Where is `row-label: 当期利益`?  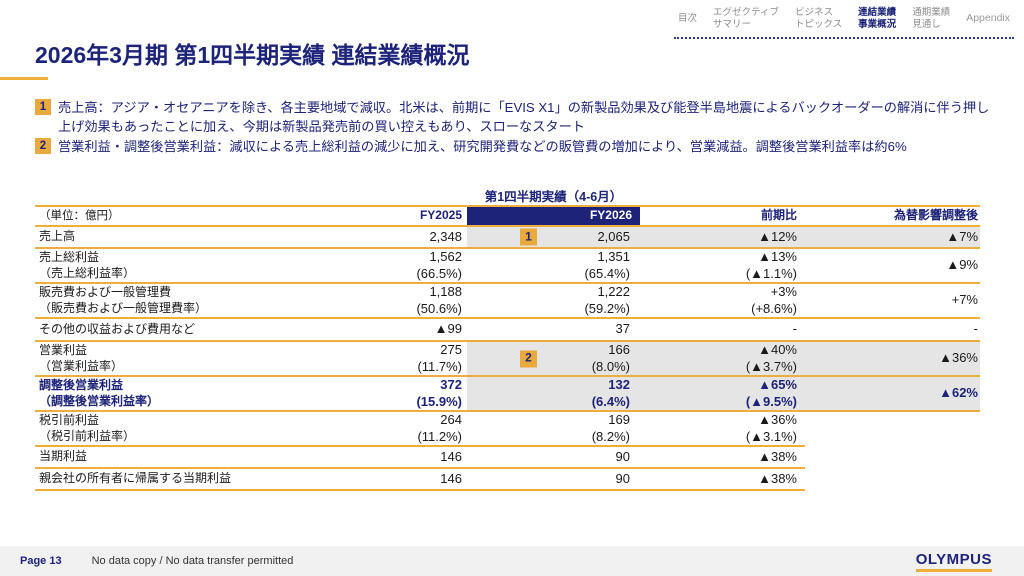
row-label: 当期利益 is located at coordinates (173, 458).